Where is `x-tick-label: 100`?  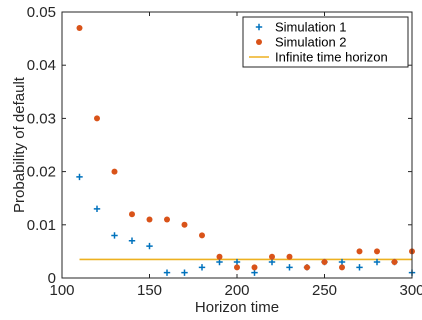
x-tick-label: 100 is located at coordinates (61, 290).